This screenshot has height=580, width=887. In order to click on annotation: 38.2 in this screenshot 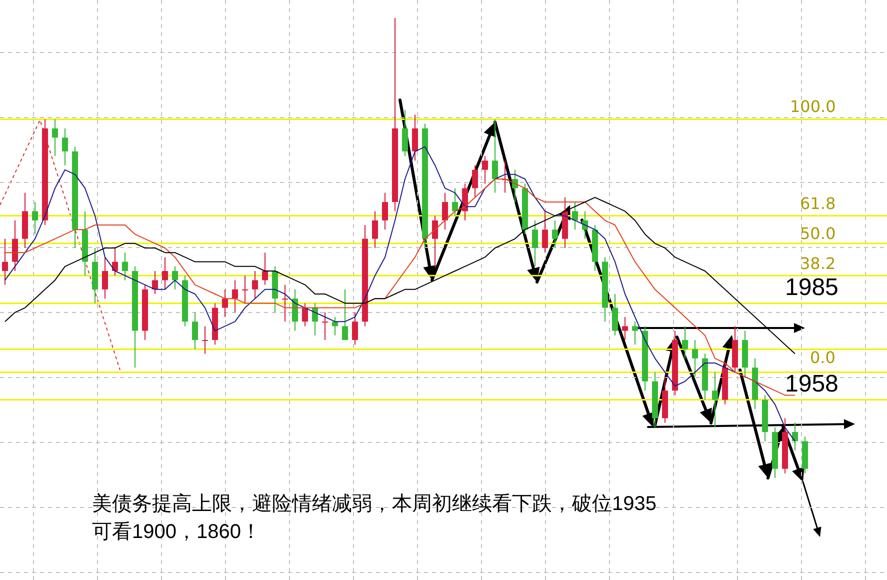, I will do `click(818, 263)`.